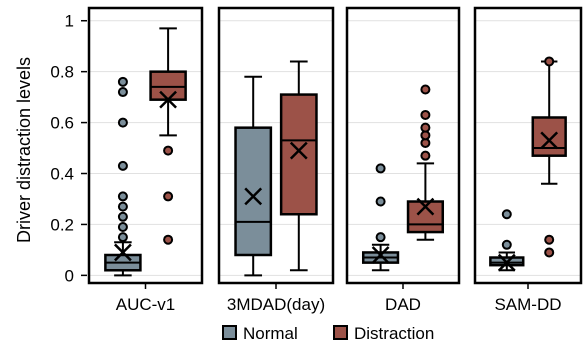 This screenshot has height=345, width=587. Describe the element at coordinates (62, 123) in the screenshot. I see `y-tick-label: 0.6` at that location.